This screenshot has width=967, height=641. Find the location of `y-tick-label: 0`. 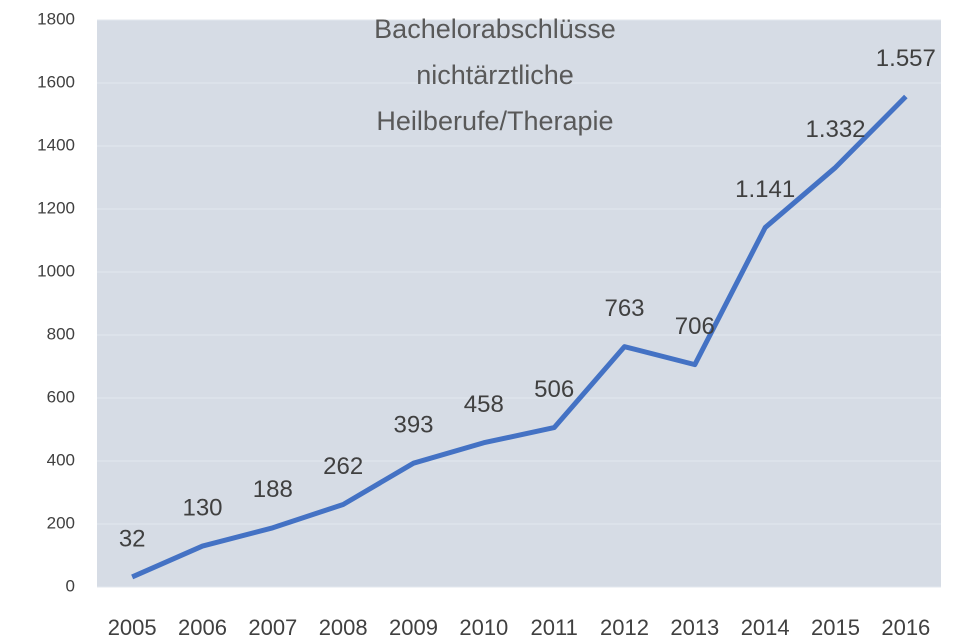

y-tick-label: 0 is located at coordinates (70, 585).